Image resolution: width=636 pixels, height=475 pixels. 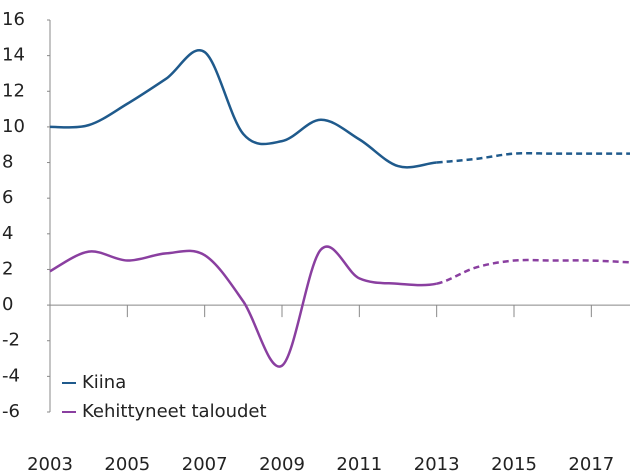 I want to click on x-tick-label: 2017, so click(x=591, y=464).